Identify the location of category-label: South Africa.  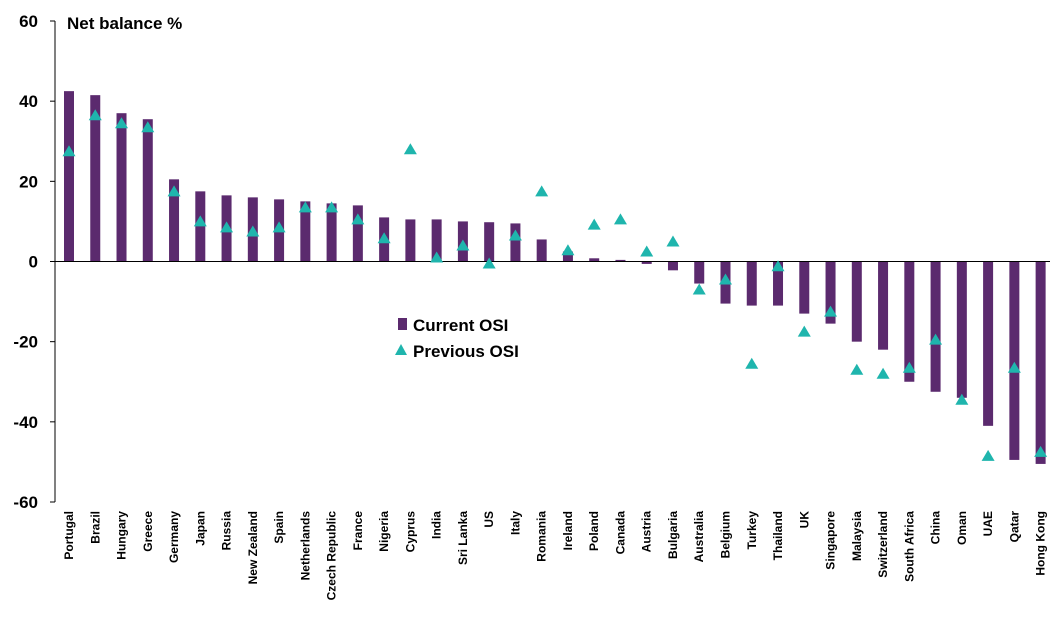
(909, 546).